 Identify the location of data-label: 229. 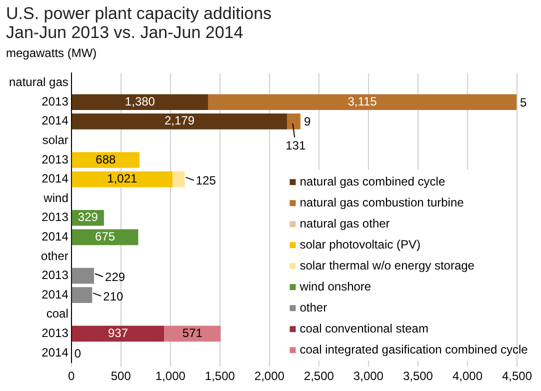
(115, 277).